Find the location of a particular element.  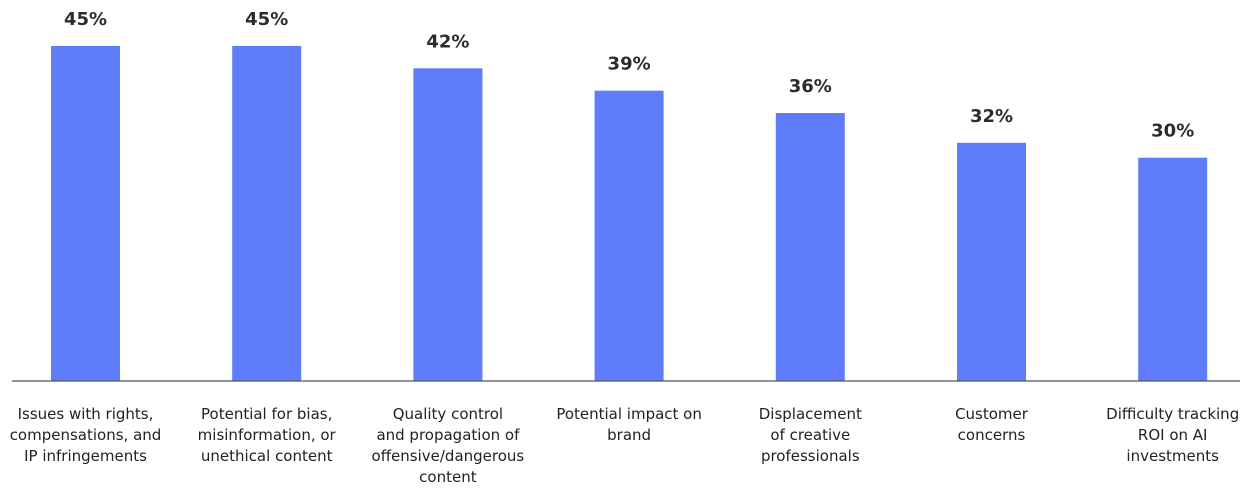

category-label-line: ROI on AI is located at coordinates (1173, 435).